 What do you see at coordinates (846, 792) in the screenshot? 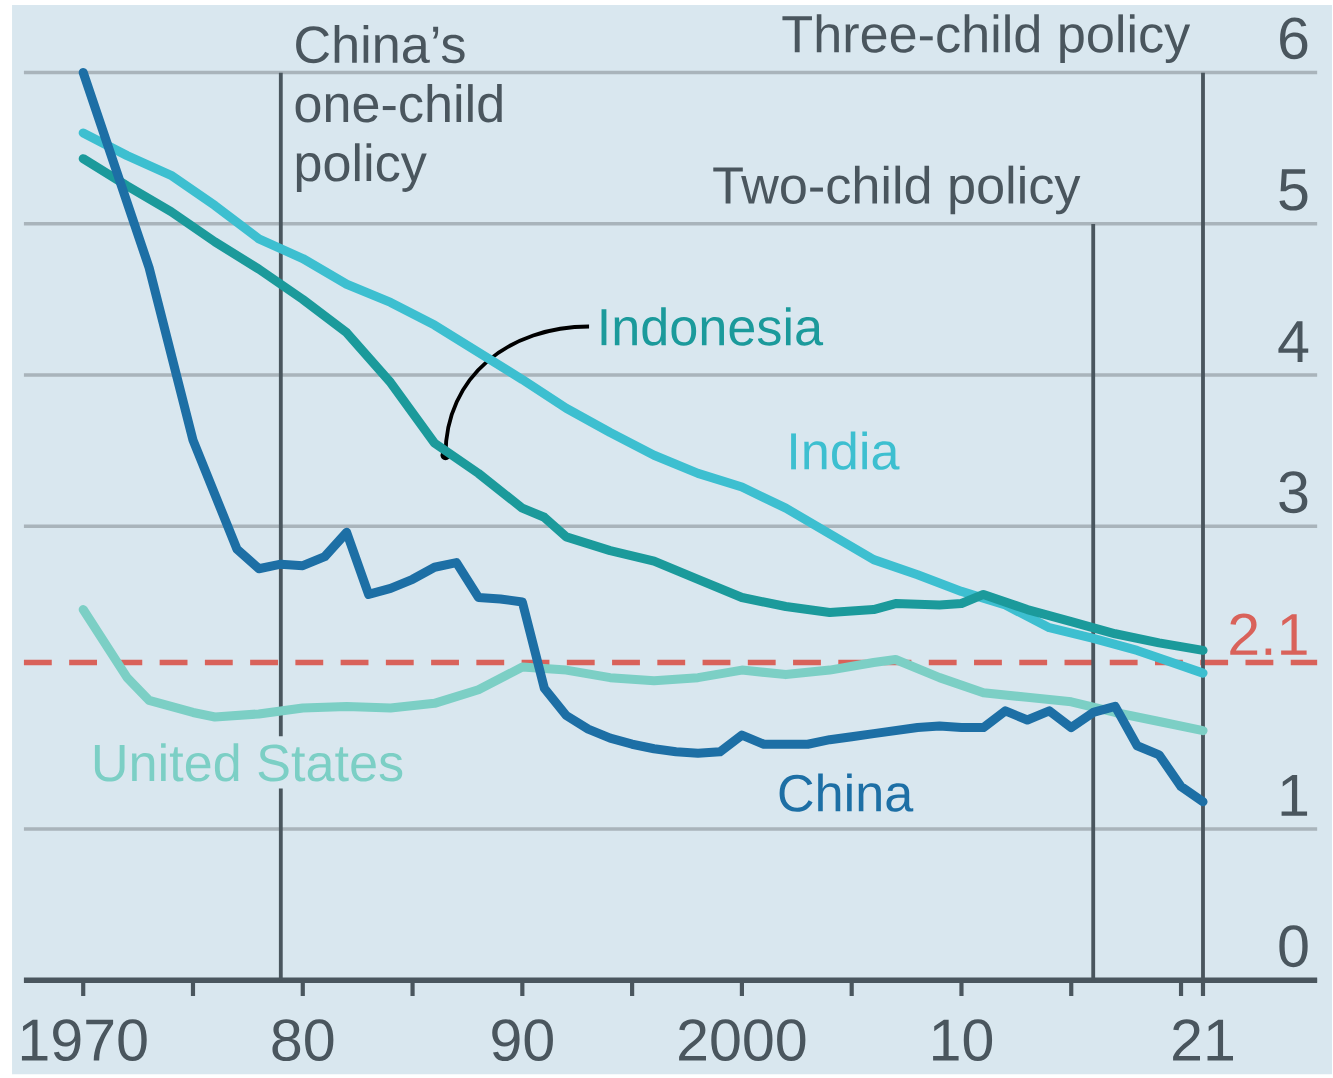
I see `series-label: China` at bounding box center [846, 792].